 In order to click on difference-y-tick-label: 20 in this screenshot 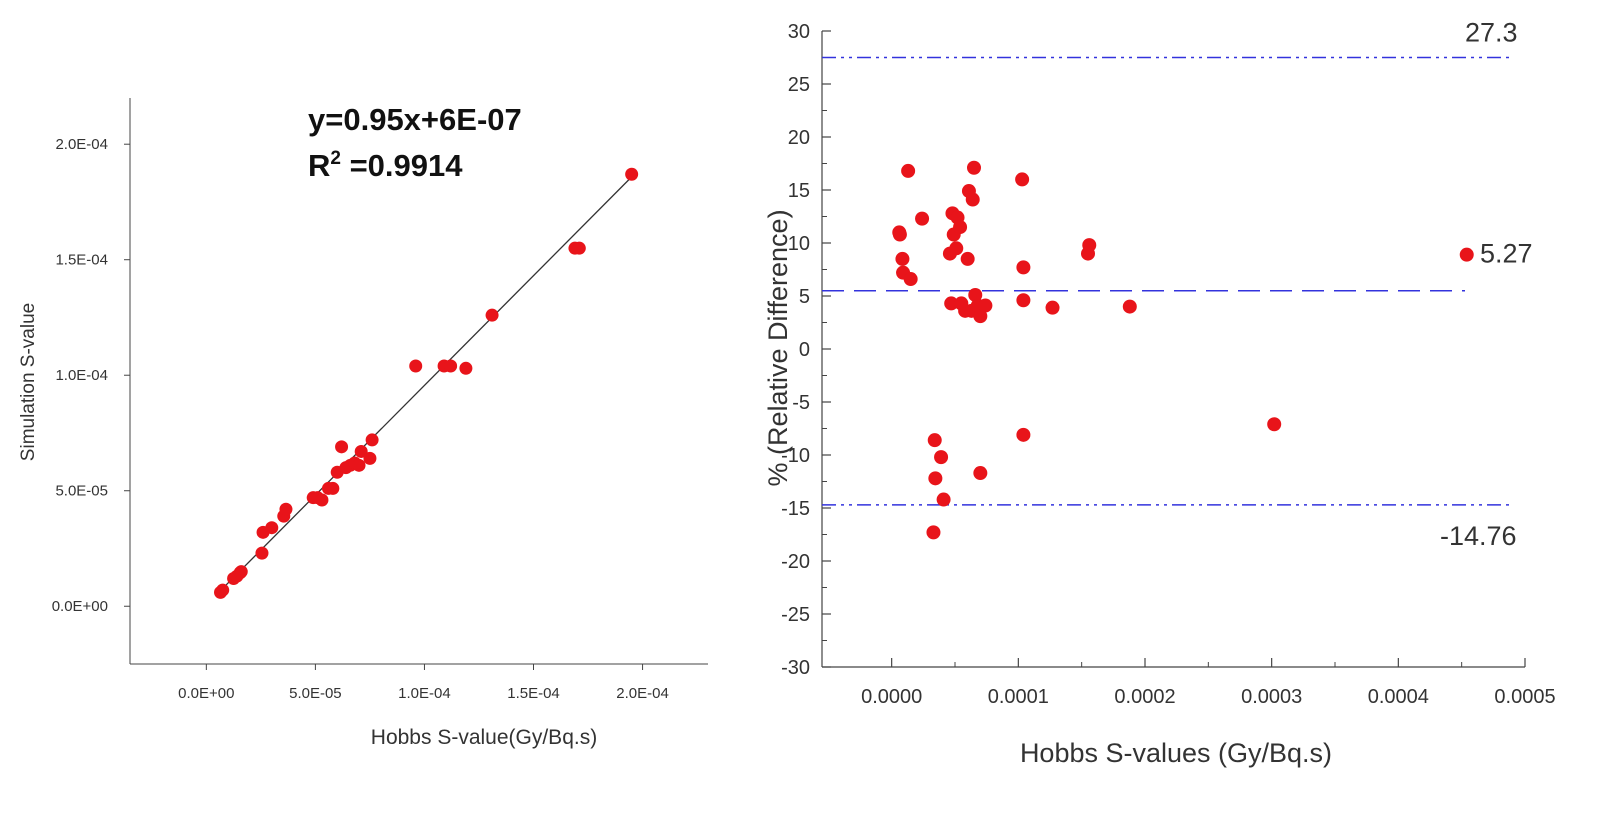, I will do `click(799, 138)`.